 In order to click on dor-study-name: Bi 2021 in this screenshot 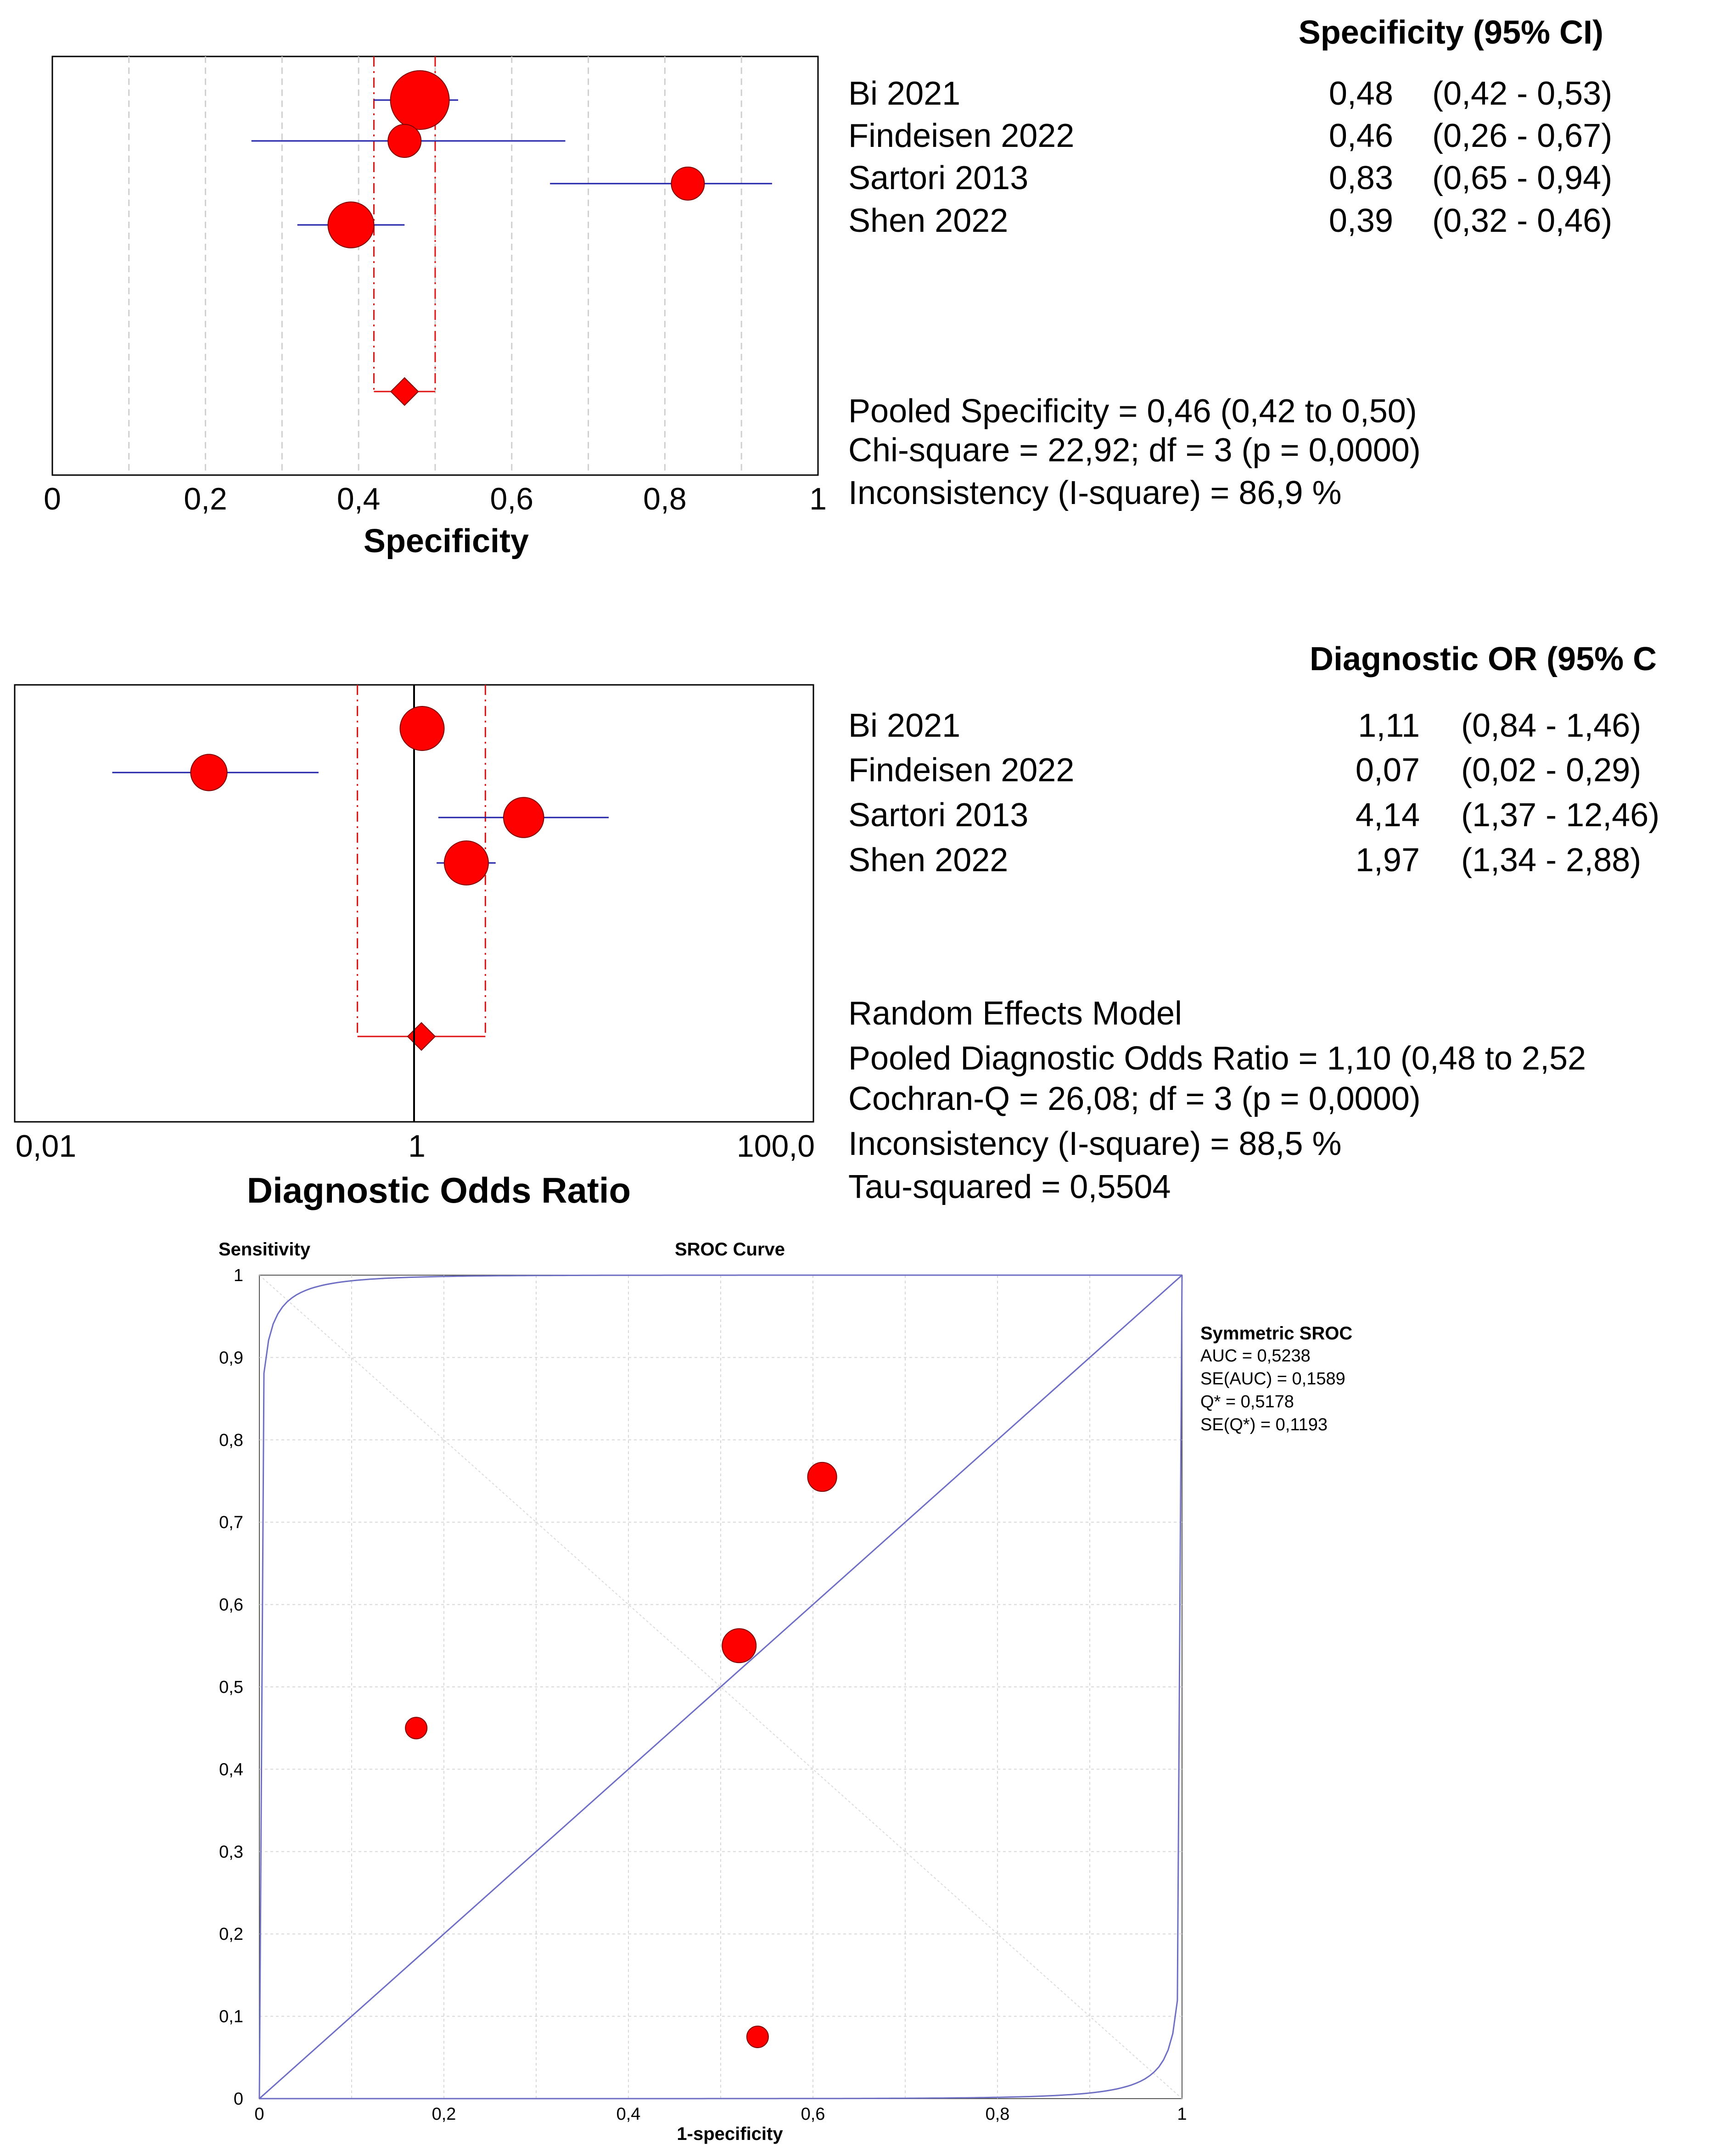, I will do `click(904, 725)`.